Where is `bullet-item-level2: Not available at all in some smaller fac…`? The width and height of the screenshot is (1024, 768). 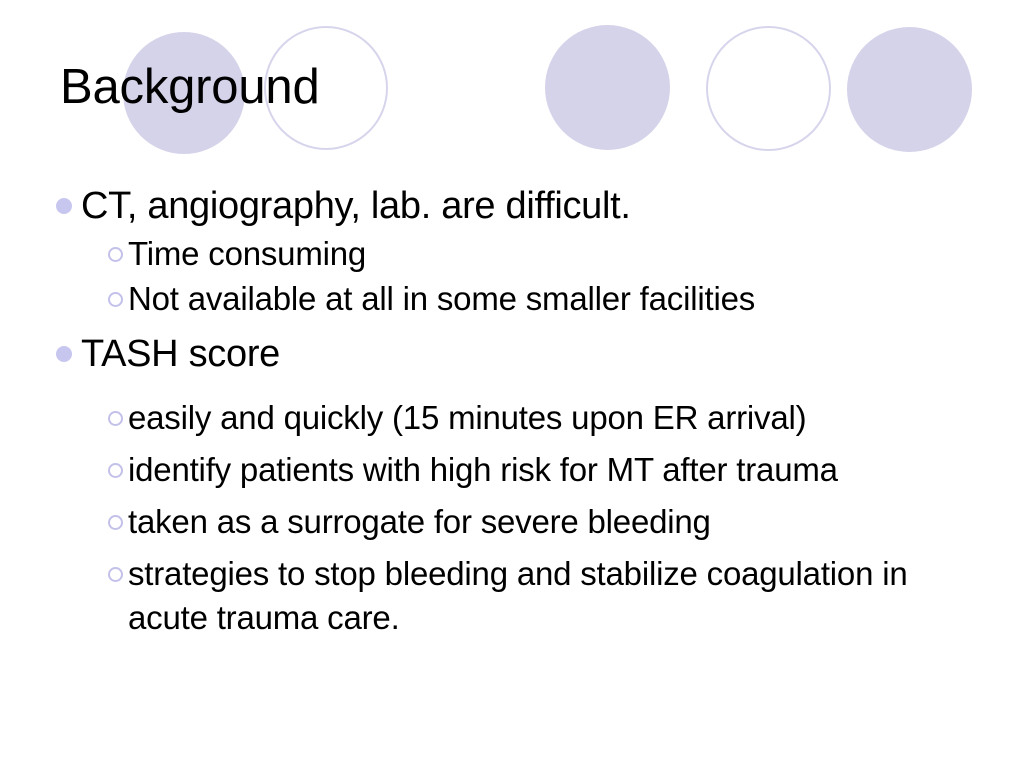 bullet-item-level2: Not available at all in some smaller fac… is located at coordinates (547, 299).